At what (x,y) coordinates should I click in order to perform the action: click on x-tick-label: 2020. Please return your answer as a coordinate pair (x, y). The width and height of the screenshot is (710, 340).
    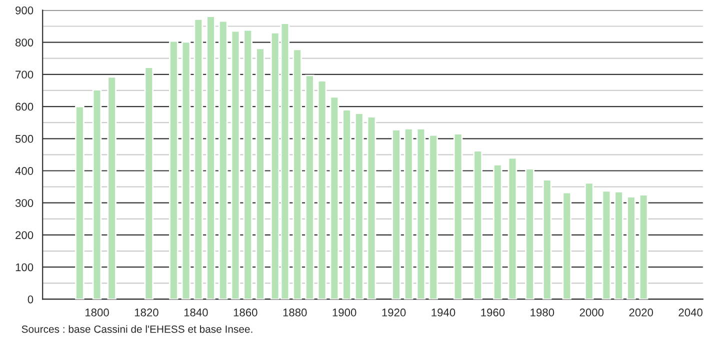
    Looking at the image, I should click on (641, 312).